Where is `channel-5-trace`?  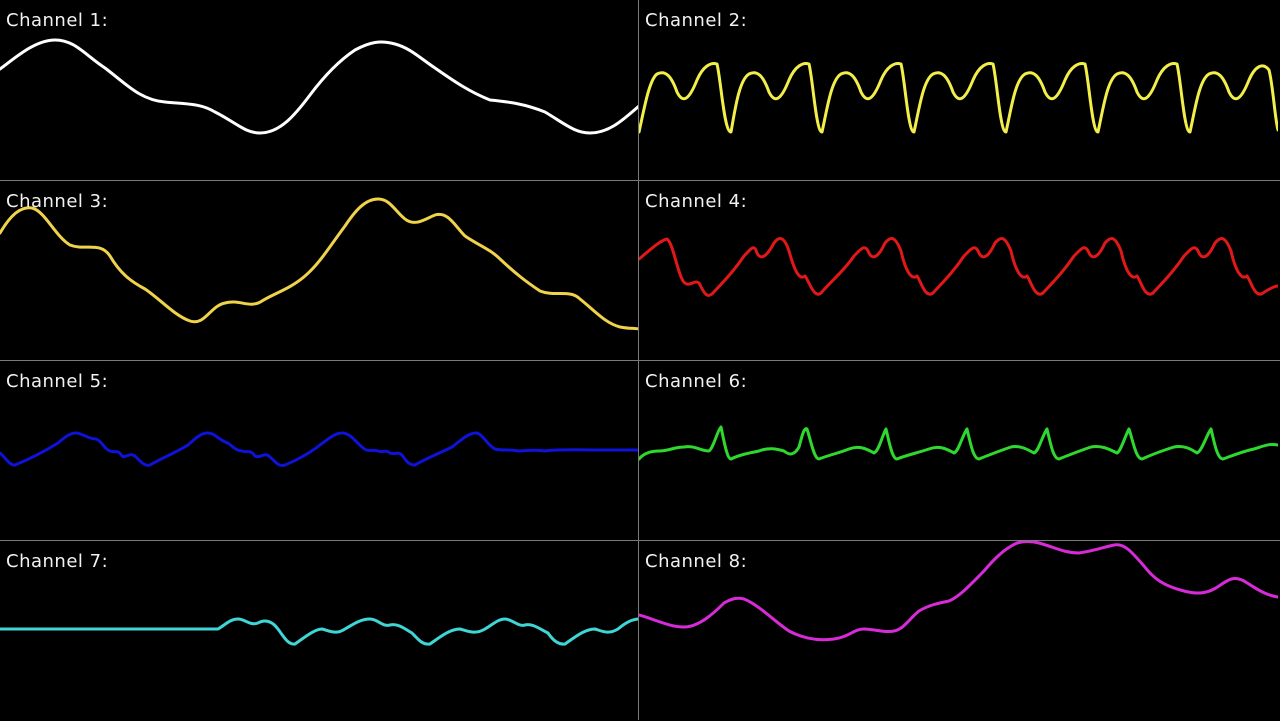
channel-5-trace is located at coordinates (319, 449).